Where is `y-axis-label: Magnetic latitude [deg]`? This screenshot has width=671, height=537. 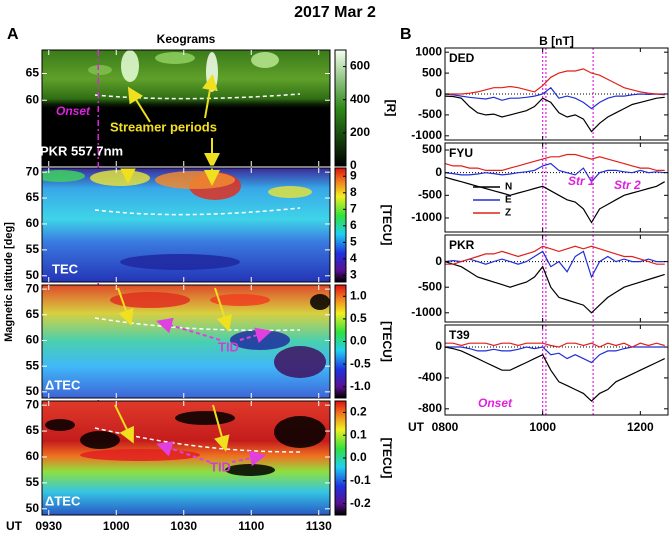 y-axis-label: Magnetic latitude [deg] is located at coordinates (9, 282).